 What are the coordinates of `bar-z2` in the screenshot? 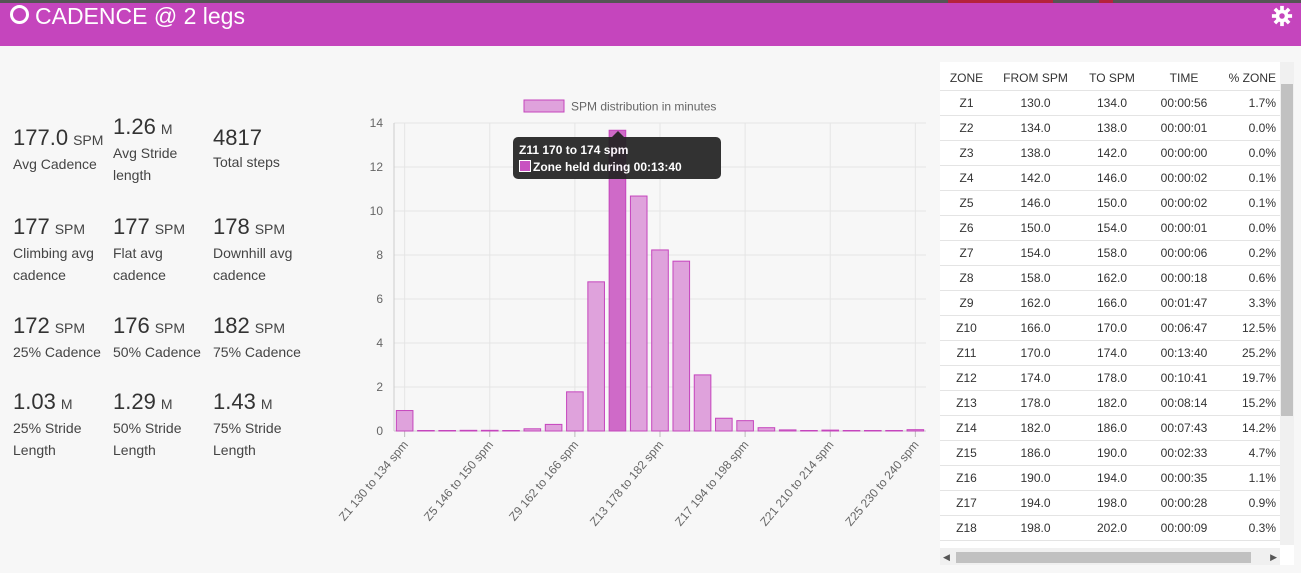 It's located at (426, 431).